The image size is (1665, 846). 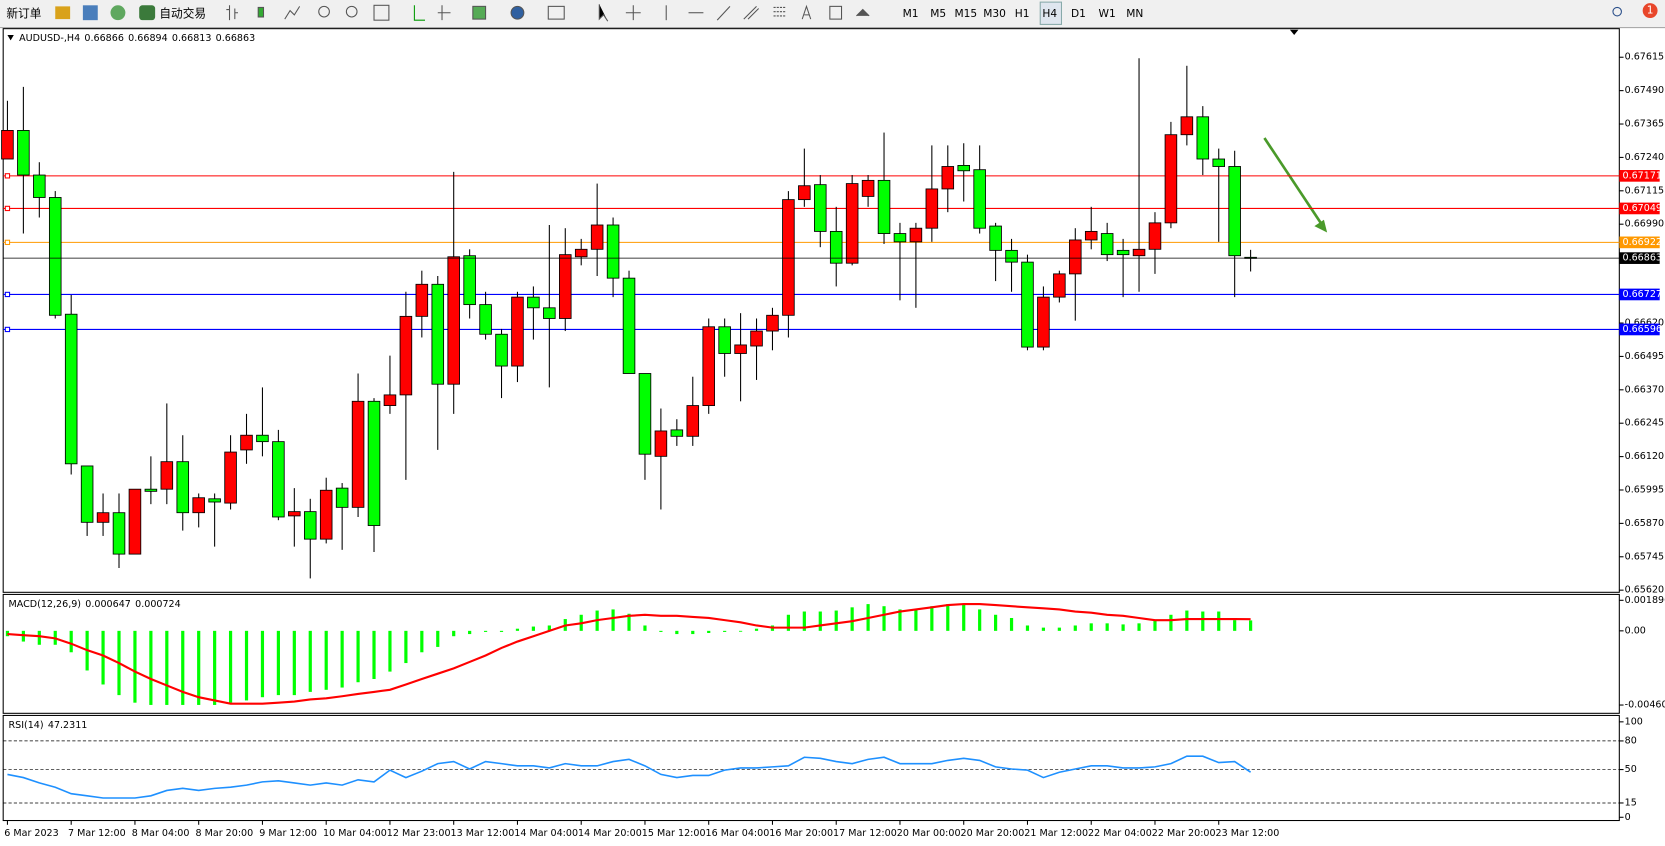 I want to click on timeframe-button: MN, so click(x=1134, y=13).